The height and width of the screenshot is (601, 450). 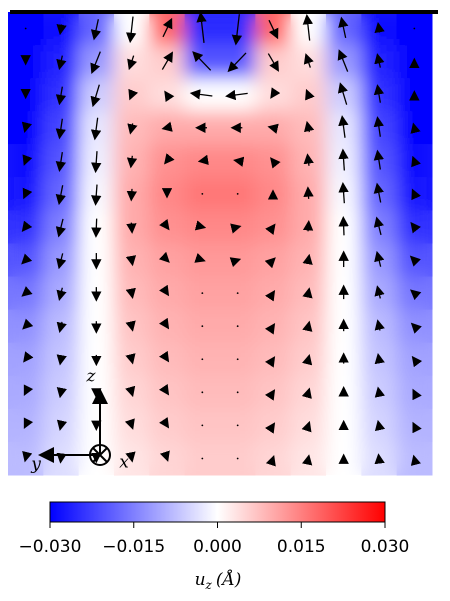 What do you see at coordinates (214, 539) in the screenshot?
I see `colorbar-ticks: −0.030 −0.015 0.000 0.015 0.030` at bounding box center [214, 539].